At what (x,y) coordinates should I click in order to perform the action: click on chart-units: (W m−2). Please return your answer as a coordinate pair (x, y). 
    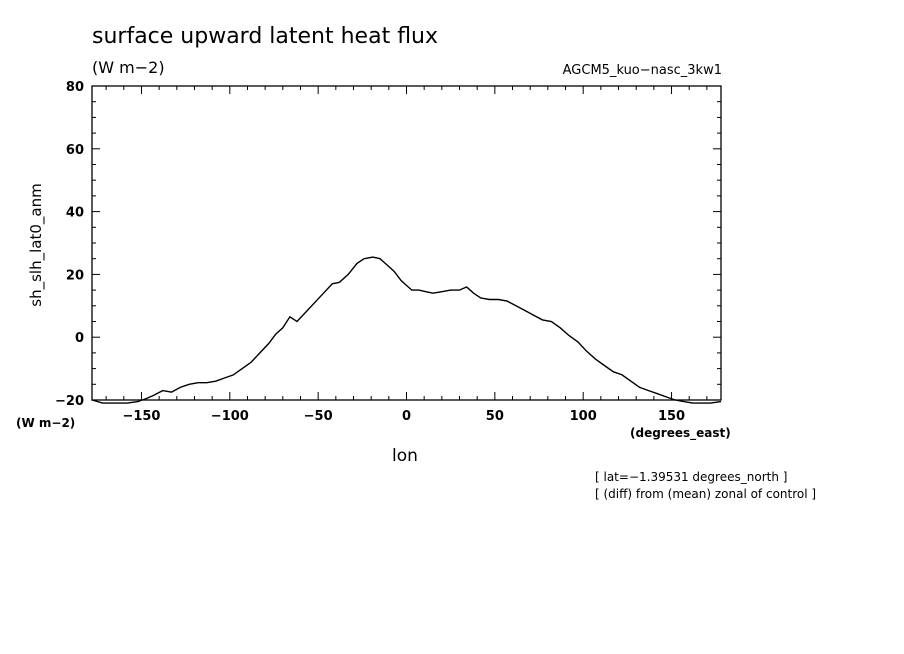
    Looking at the image, I should click on (128, 67).